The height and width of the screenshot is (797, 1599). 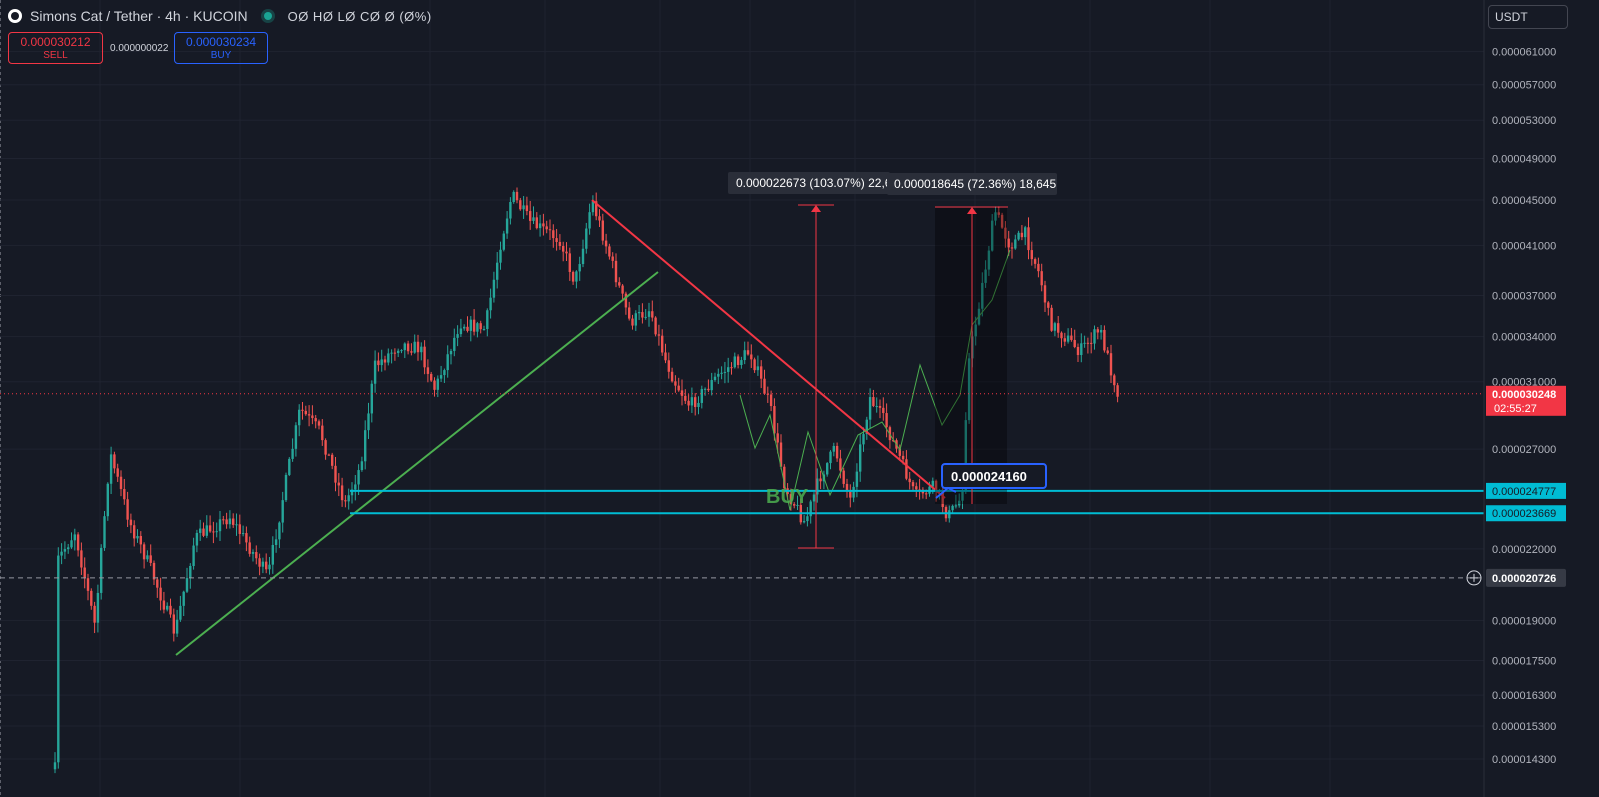 What do you see at coordinates (1524, 661) in the screenshot?
I see `price-axis-tick: 0.000017500` at bounding box center [1524, 661].